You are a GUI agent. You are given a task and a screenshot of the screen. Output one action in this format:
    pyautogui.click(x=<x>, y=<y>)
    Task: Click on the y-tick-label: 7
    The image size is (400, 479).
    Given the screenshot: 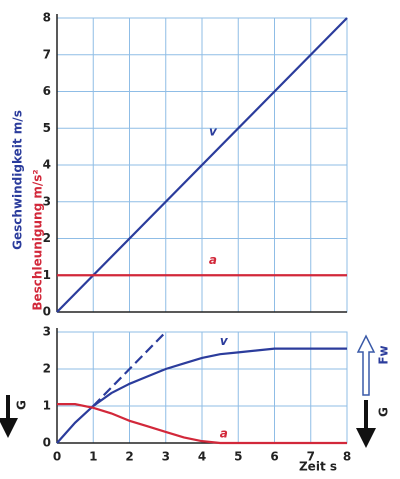 What is the action you would take?
    pyautogui.click(x=47, y=54)
    